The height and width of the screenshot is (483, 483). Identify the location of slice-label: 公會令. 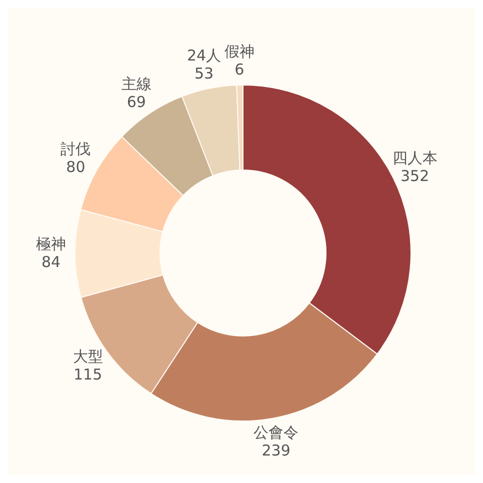
(276, 433).